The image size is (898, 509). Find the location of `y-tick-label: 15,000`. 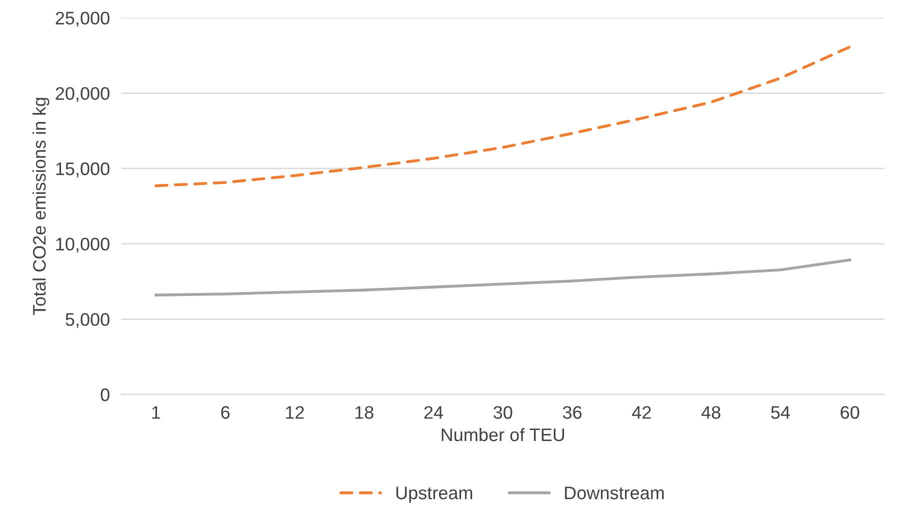

y-tick-label: 15,000 is located at coordinates (83, 170).